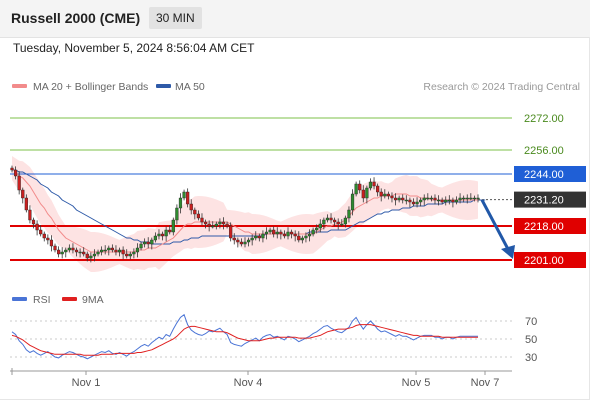  Describe the element at coordinates (485, 383) in the screenshot. I see `x-tick-label: Nov 7` at that location.